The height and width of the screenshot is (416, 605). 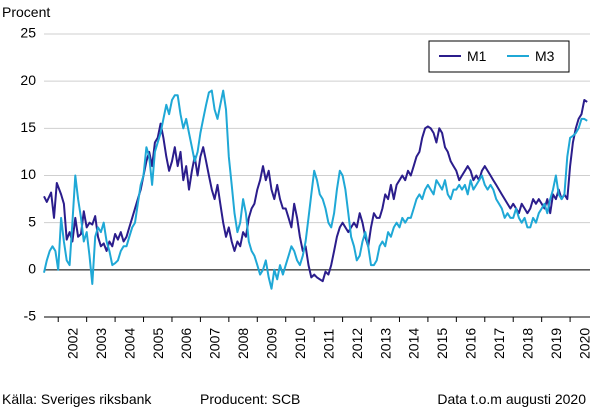 I want to click on x-tick-label-2004: 2004, so click(x=129, y=343).